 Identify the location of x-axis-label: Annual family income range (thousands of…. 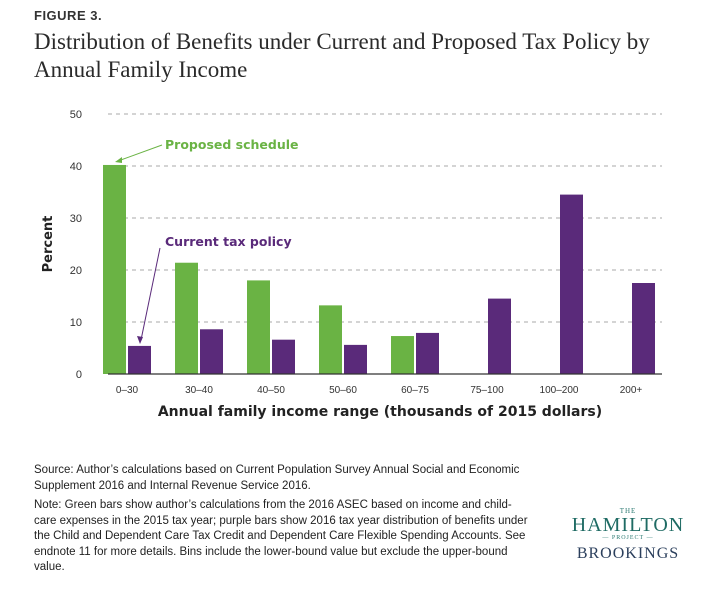
(380, 412).